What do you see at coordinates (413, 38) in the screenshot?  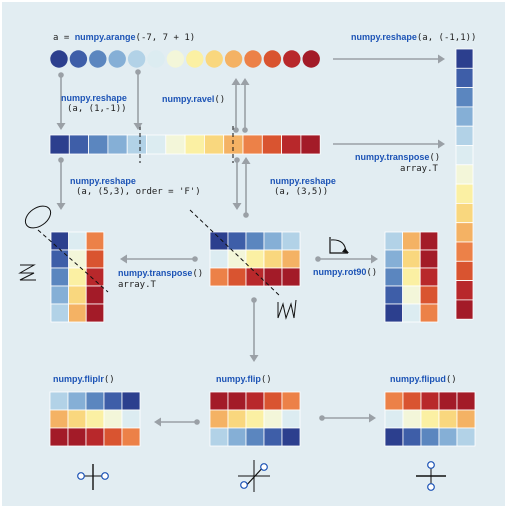 I see `reshape-column-label: numpy.reshape(a, (-1,1))` at bounding box center [413, 38].